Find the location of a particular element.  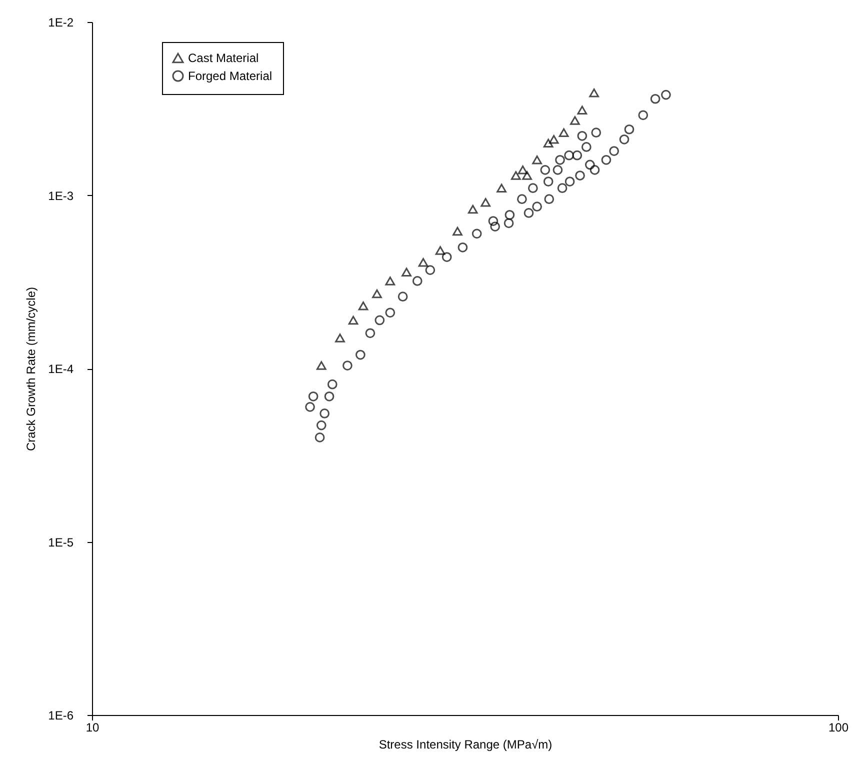

y-tick-label: 1E-5 is located at coordinates (61, 542).